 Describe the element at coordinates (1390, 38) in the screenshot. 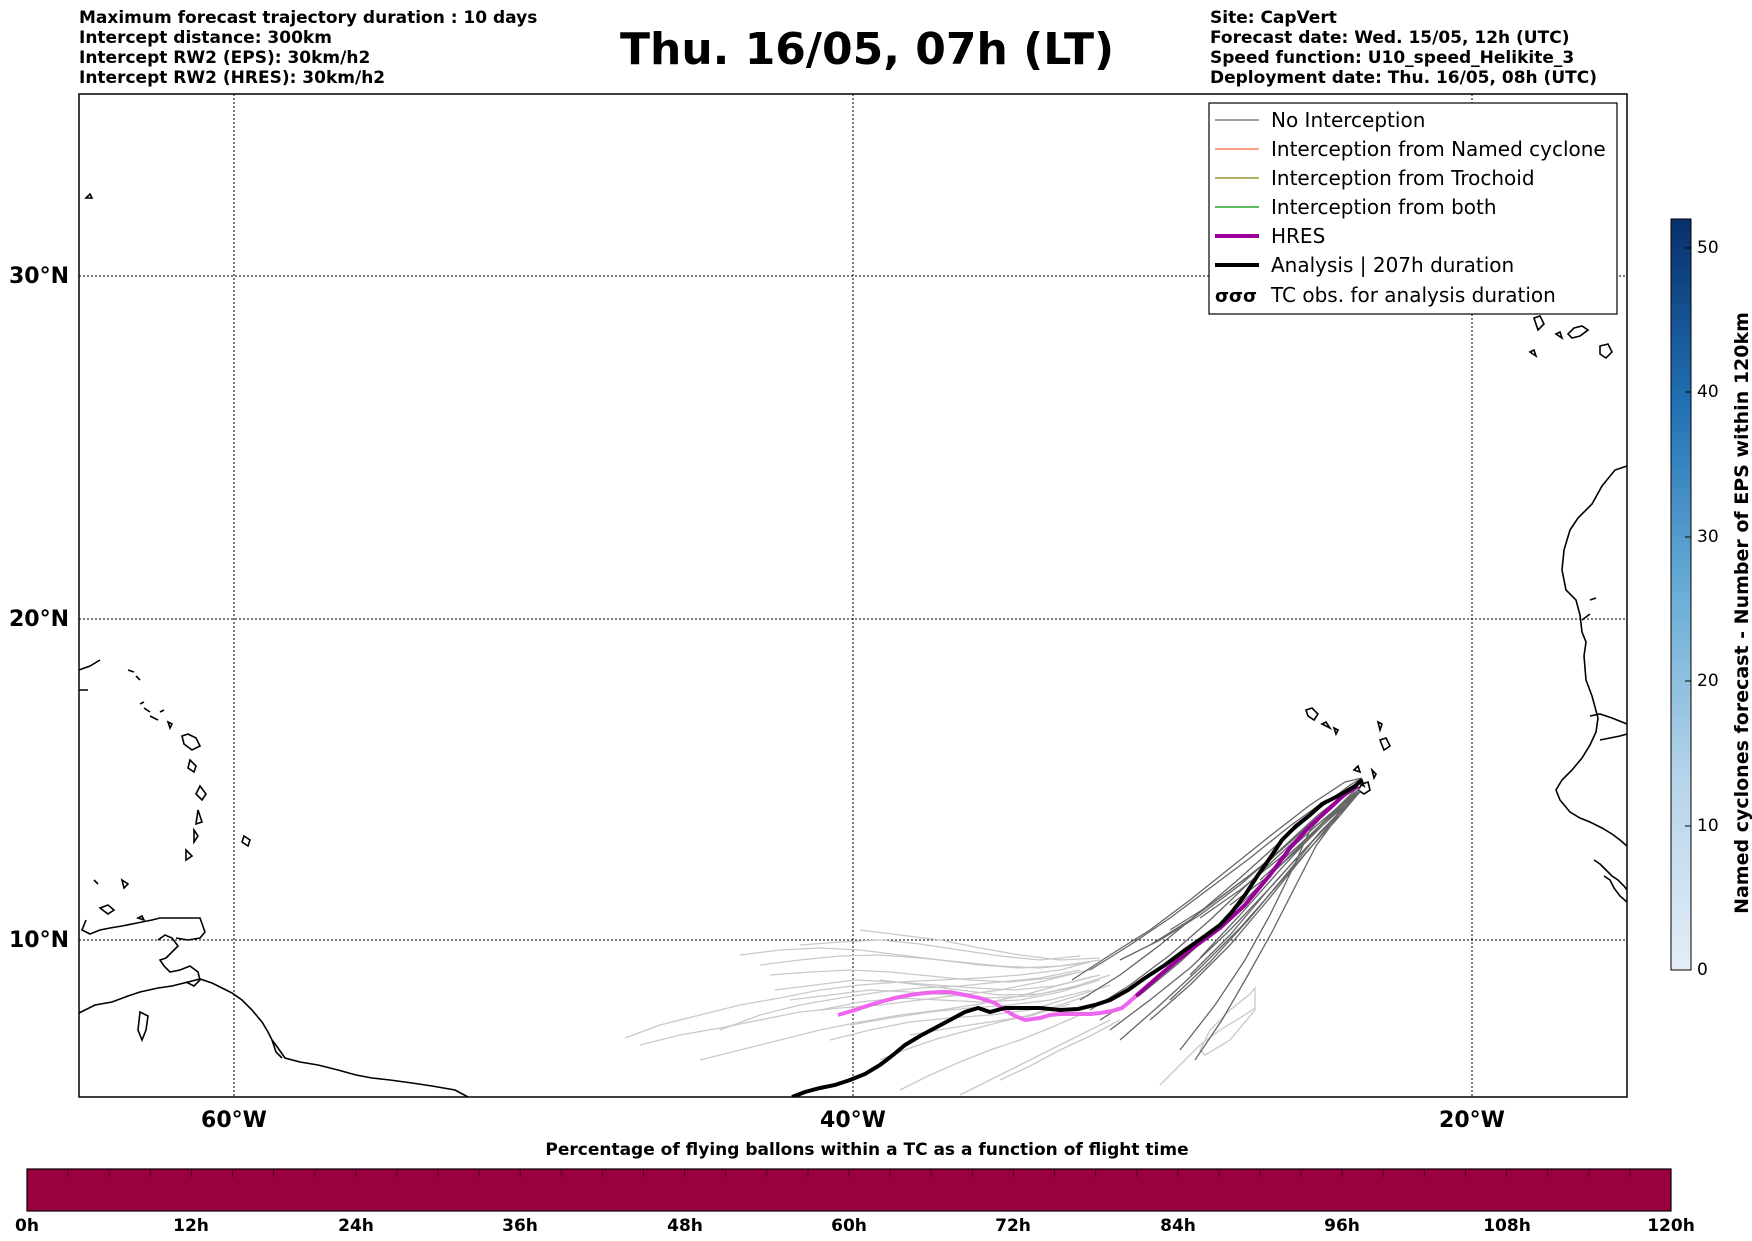

I see `info-forecast-date: Forecast date: Wed. 15/05, 12h (UTC)` at that location.